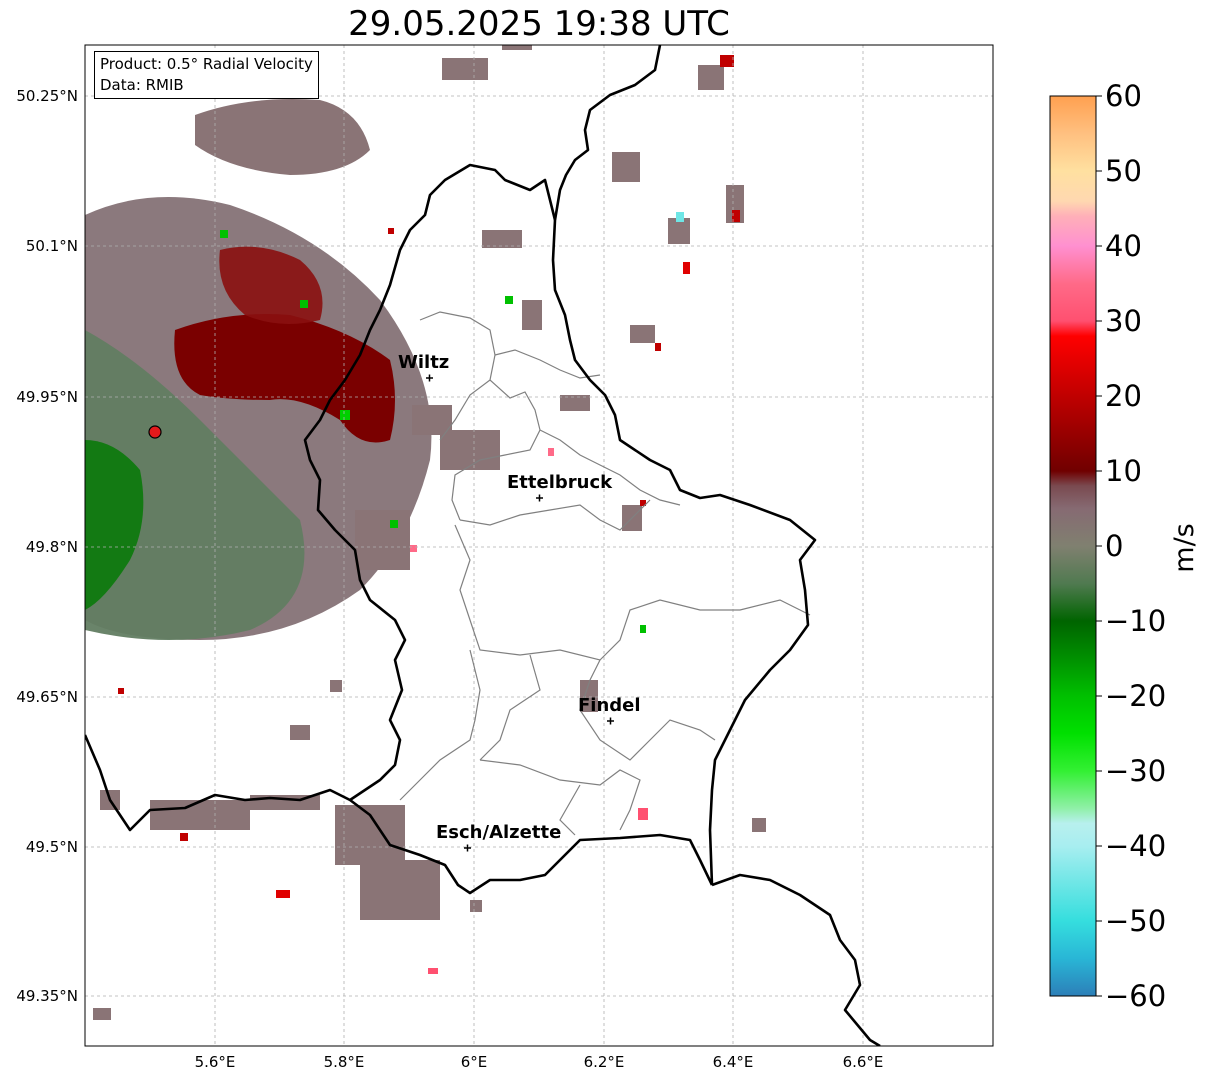 Image resolution: width=1207 pixels, height=1081 pixels. What do you see at coordinates (1123, 171) in the screenshot?
I see `colorbar-tick-label: 50` at bounding box center [1123, 171].